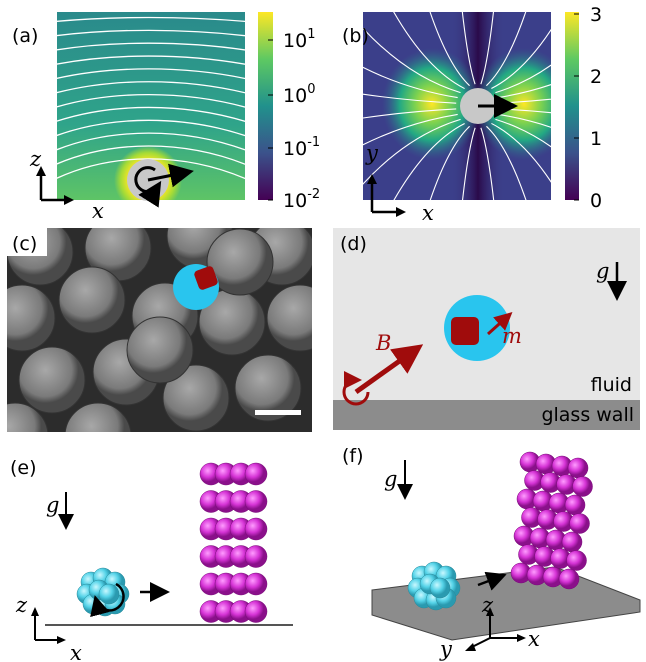 The width and height of the screenshot is (646, 662). Describe the element at coordinates (499, 323) in the screenshot. I see `moment-arrow` at that location.